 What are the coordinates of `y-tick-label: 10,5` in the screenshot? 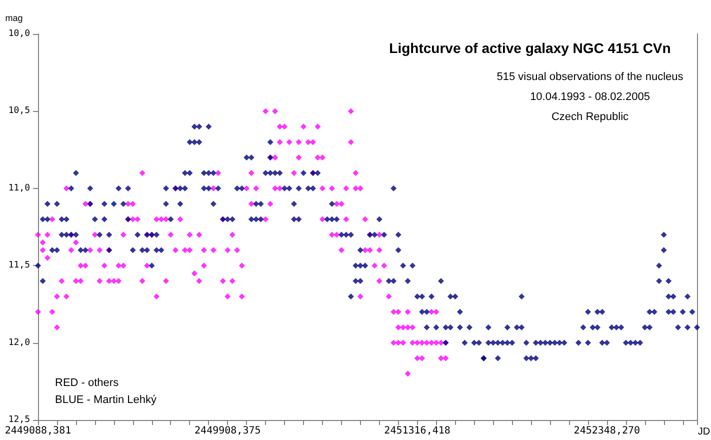 It's located at (19, 111).